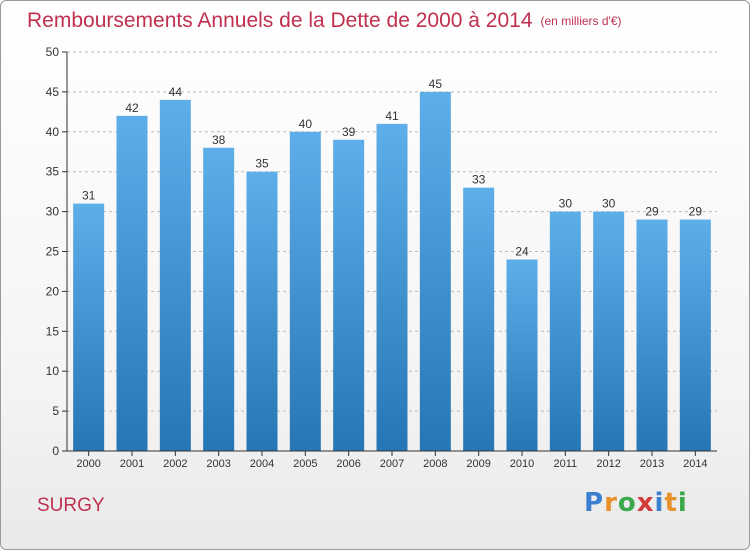 The height and width of the screenshot is (550, 750). What do you see at coordinates (53, 132) in the screenshot?
I see `y-tick-label: 40` at bounding box center [53, 132].